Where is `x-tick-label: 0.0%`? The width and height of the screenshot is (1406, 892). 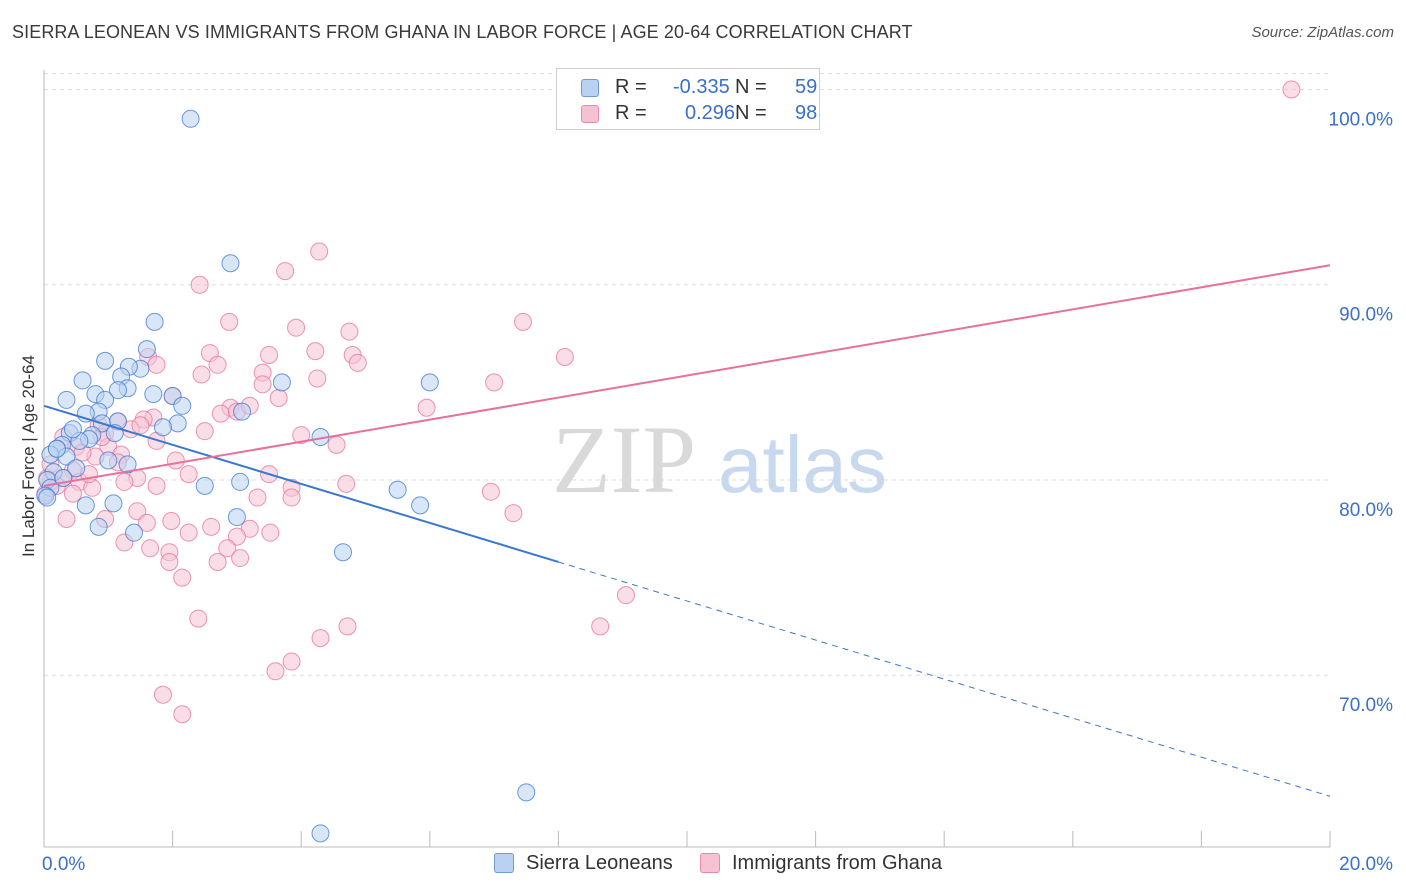
x-tick-label: 0.0% is located at coordinates (63, 864).